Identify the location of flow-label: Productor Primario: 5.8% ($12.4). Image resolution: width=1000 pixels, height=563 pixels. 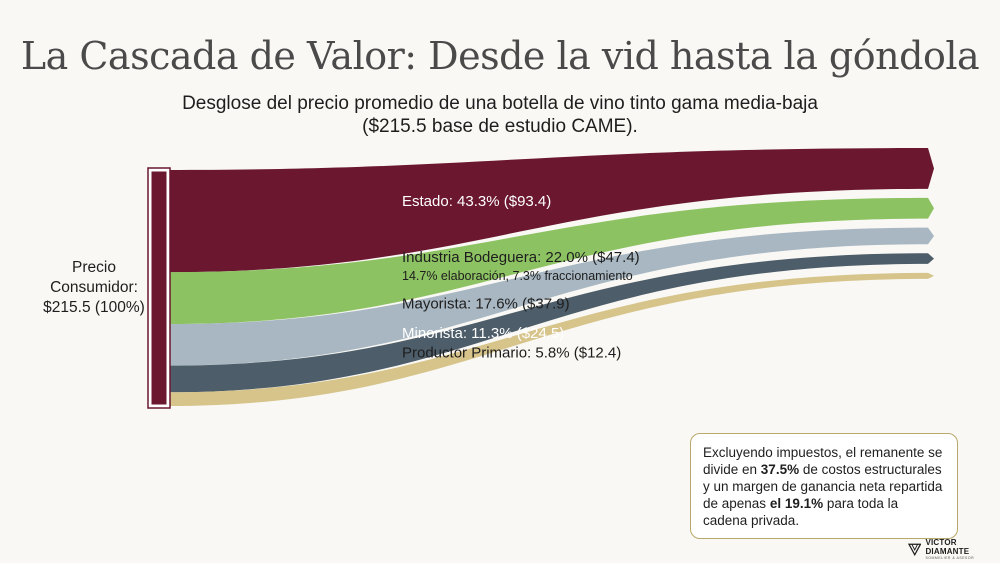
(511, 352).